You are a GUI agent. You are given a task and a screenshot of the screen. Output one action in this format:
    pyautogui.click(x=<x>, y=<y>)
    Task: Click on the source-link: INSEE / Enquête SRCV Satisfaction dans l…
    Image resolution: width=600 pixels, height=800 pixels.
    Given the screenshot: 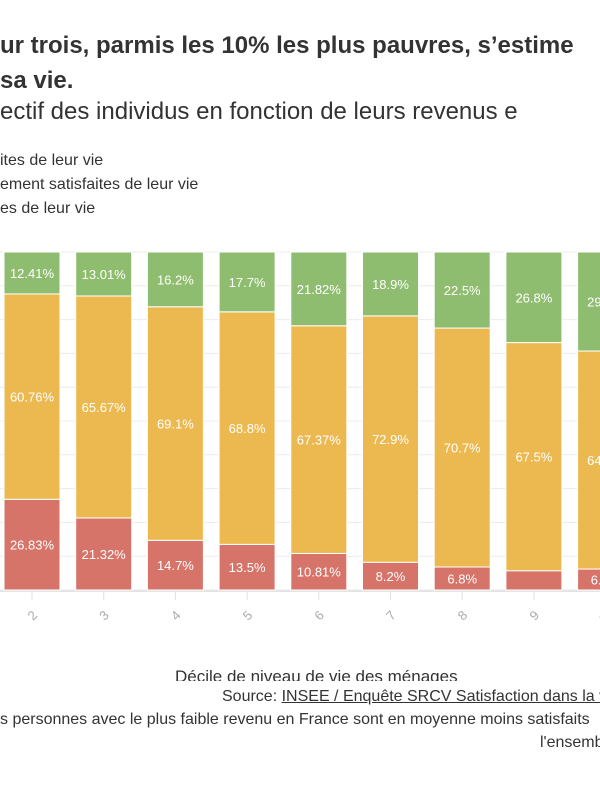 What is the action you would take?
    pyautogui.click(x=440, y=696)
    